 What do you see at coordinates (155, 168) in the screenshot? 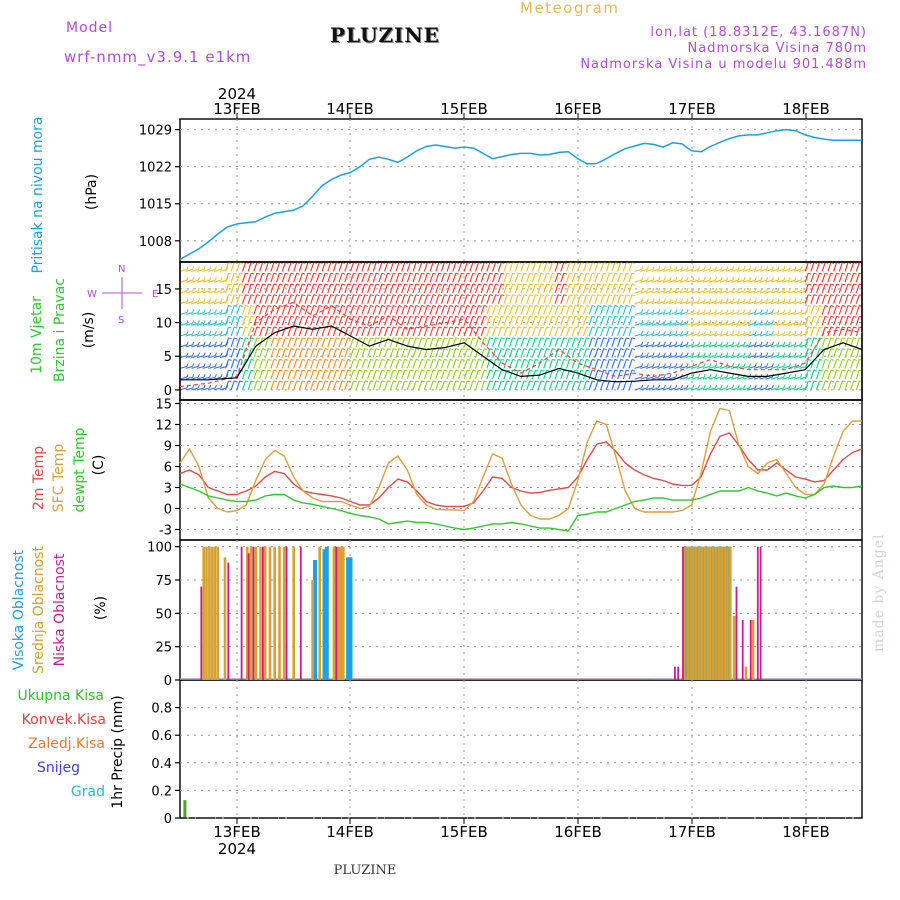
I see `pressure-ytick-label: 1022` at bounding box center [155, 168].